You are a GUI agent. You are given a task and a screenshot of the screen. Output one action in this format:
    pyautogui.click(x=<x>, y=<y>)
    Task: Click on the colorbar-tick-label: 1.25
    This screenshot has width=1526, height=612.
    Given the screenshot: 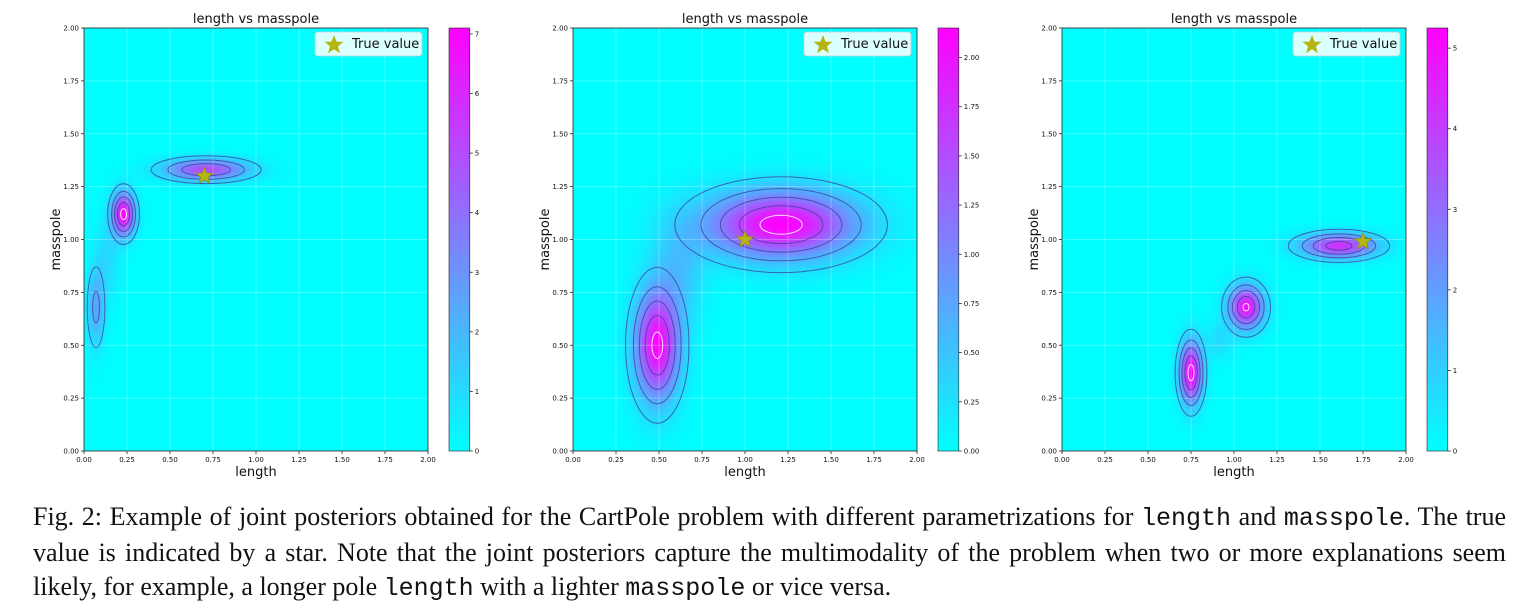 What is the action you would take?
    pyautogui.click(x=972, y=206)
    